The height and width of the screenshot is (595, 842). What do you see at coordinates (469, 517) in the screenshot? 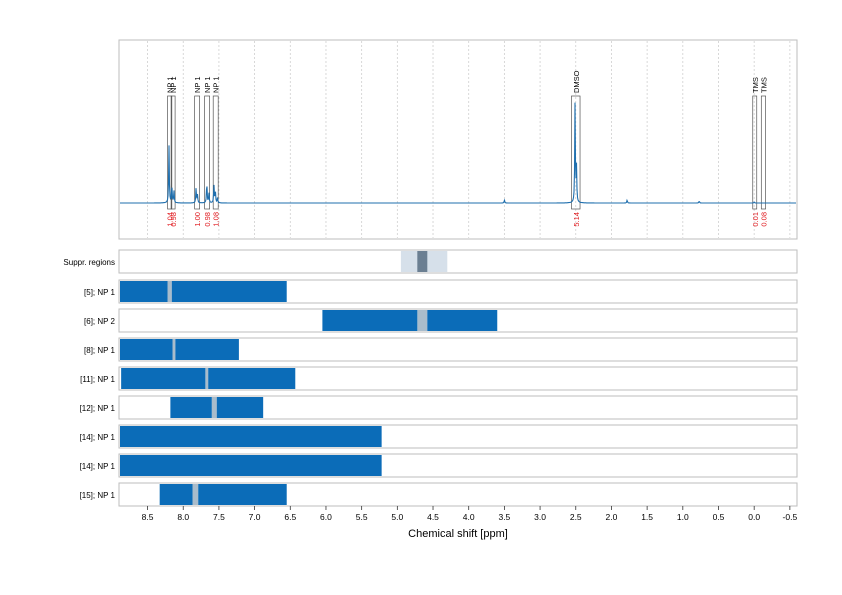
I see `x-tick-label: 4.0` at bounding box center [469, 517].